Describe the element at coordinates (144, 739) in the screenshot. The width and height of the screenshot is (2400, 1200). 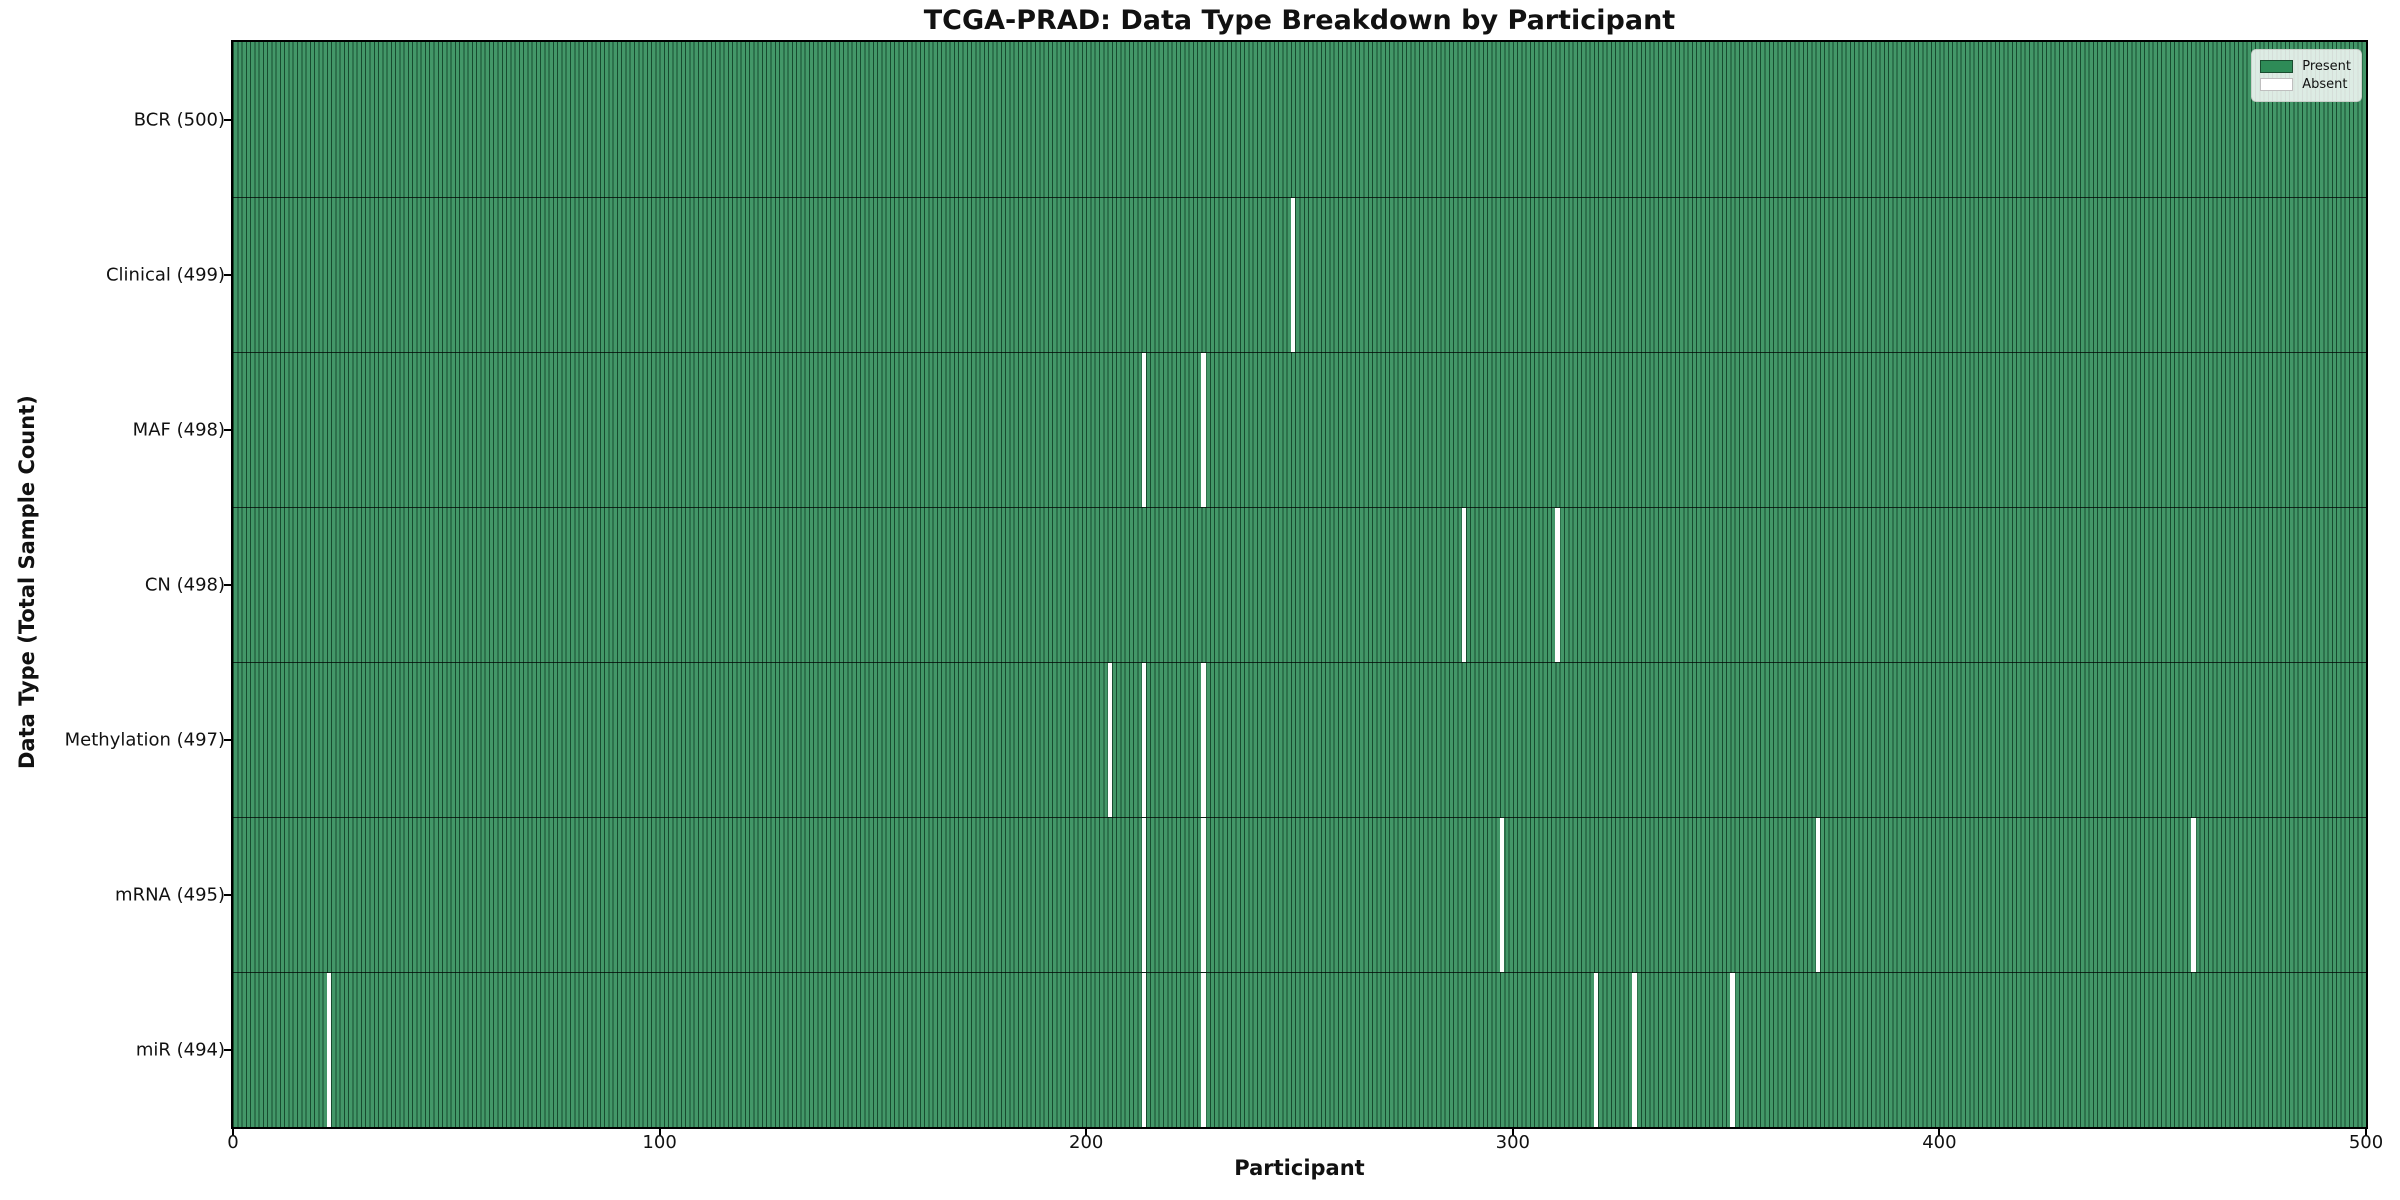
I see `y-tick-label-methylation: Methylation (497)` at that location.